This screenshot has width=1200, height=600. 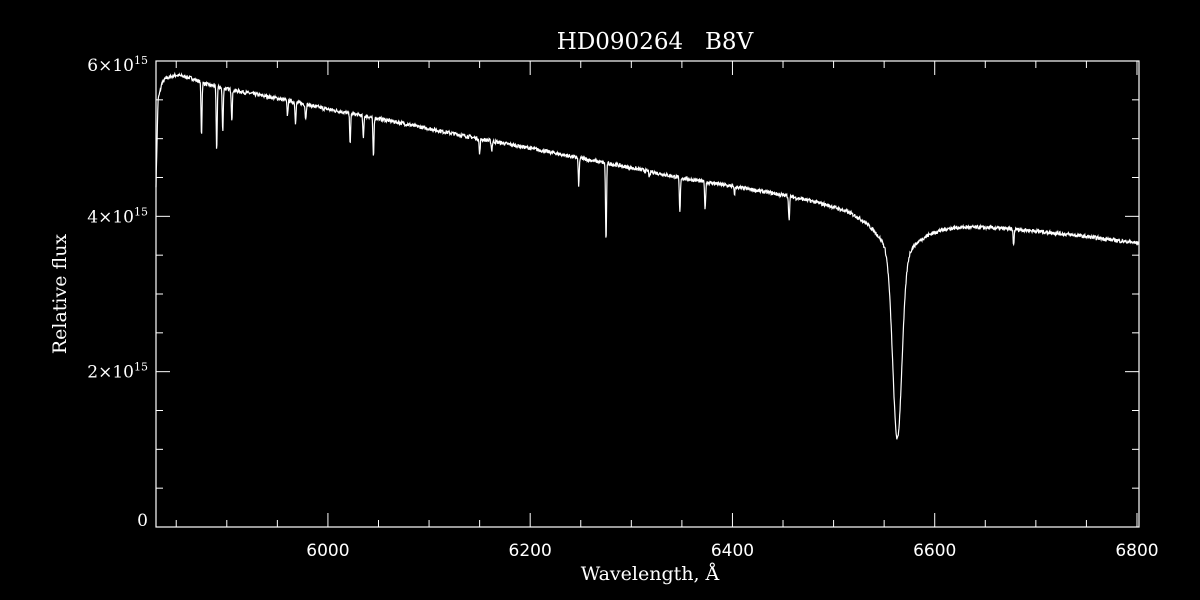 What do you see at coordinates (530, 551) in the screenshot?
I see `x-tick-label: 6200` at bounding box center [530, 551].